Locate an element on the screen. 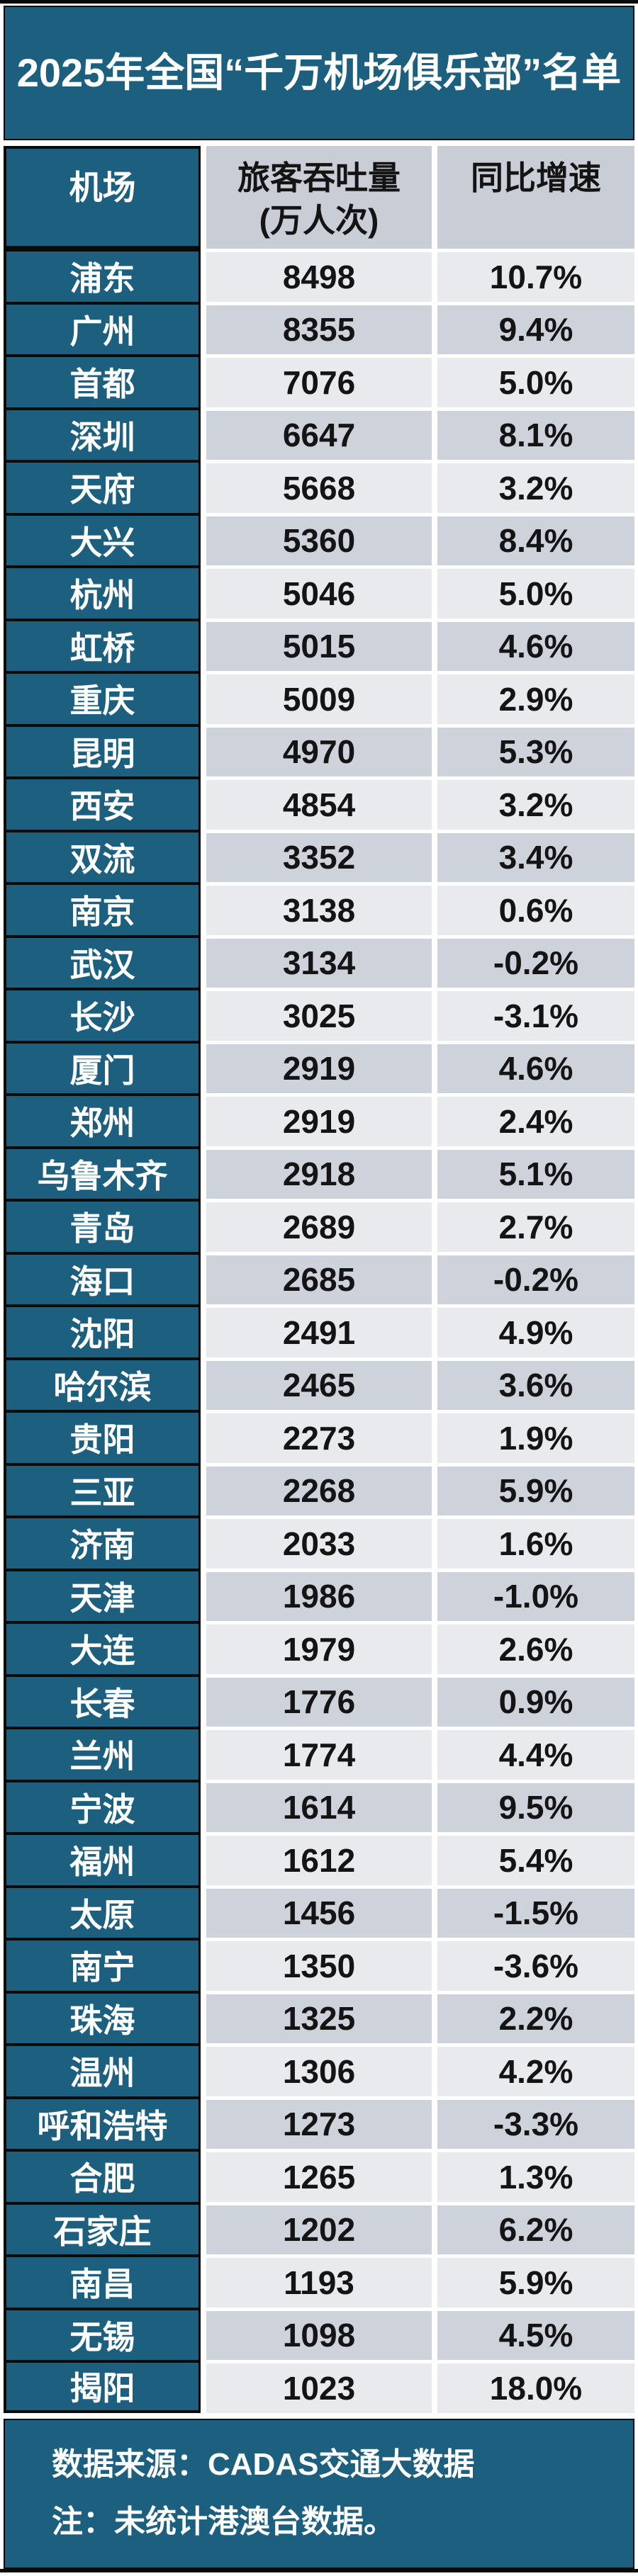 The image size is (638, 2576). throughput-cell: 1325 is located at coordinates (319, 2016).